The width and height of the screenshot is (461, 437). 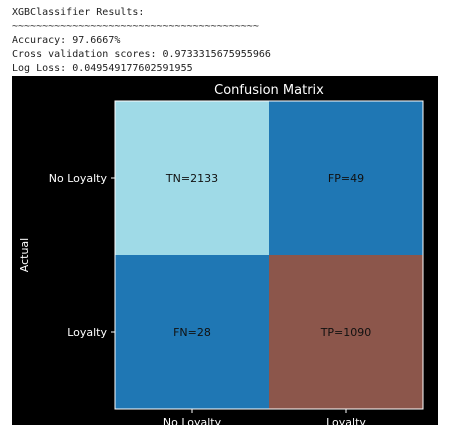 I want to click on console-line: XGBClassifier Results:, so click(x=78, y=12).